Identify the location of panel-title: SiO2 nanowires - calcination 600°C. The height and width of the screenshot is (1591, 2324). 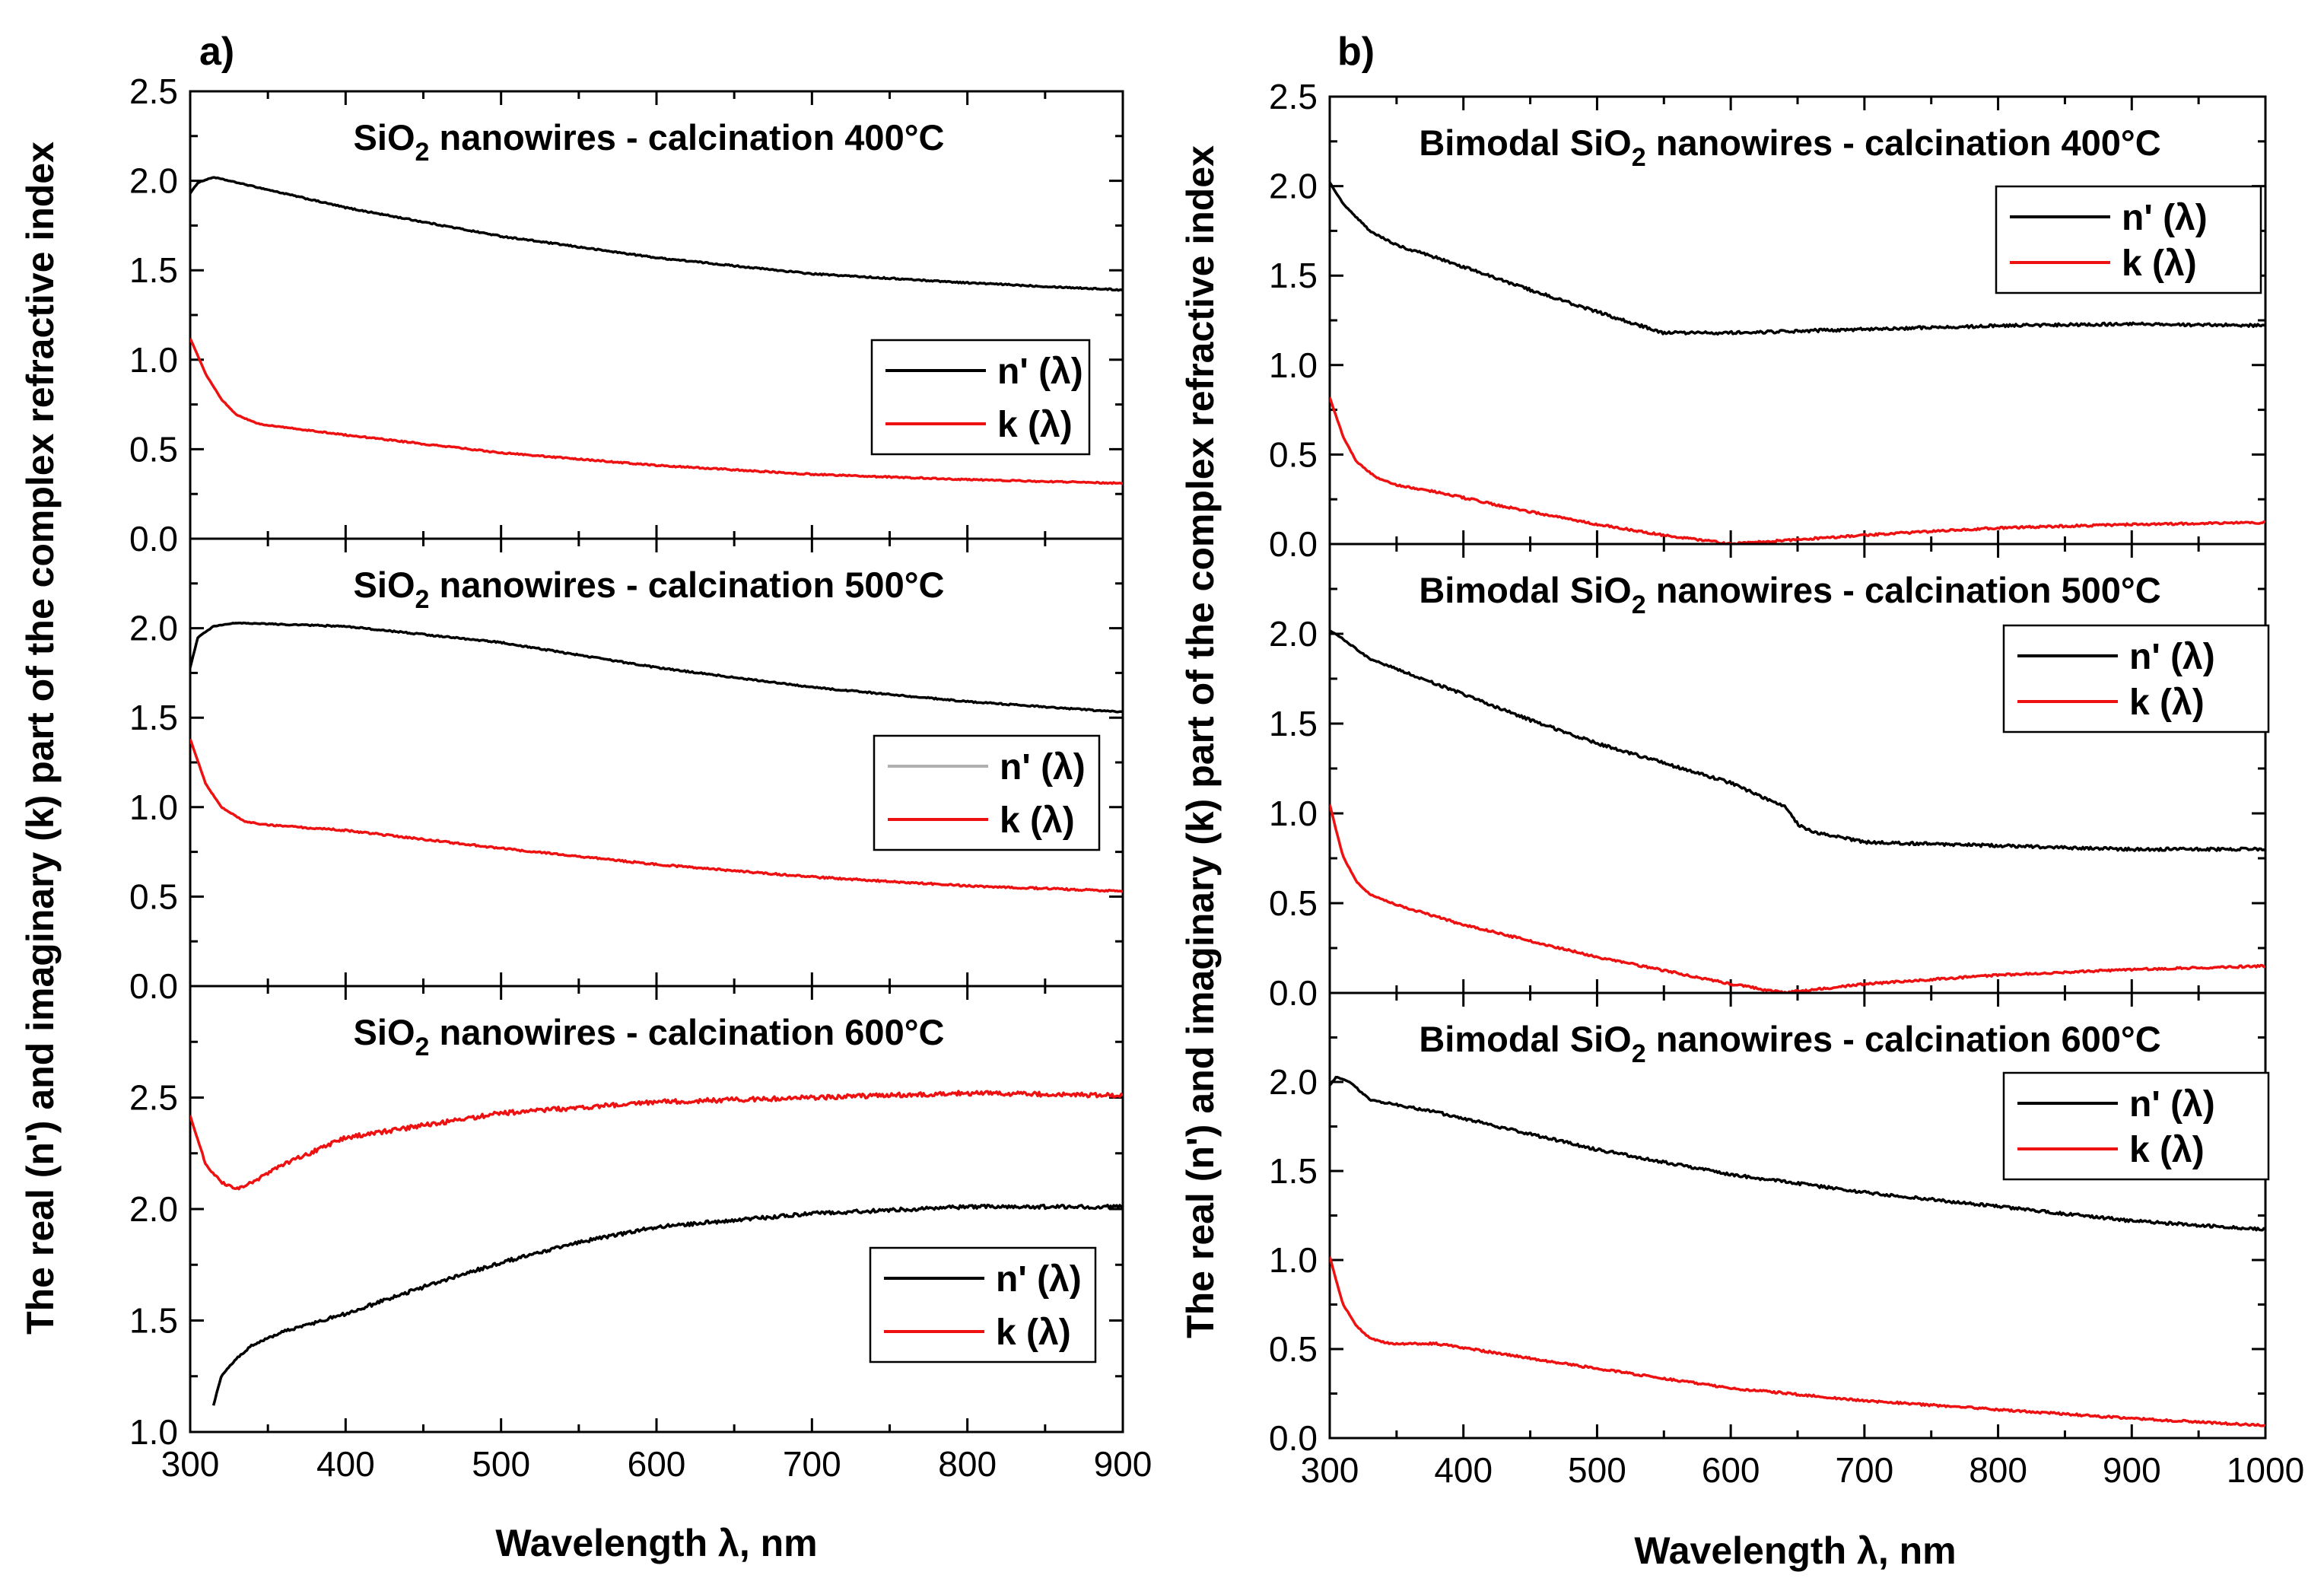
(649, 1036).